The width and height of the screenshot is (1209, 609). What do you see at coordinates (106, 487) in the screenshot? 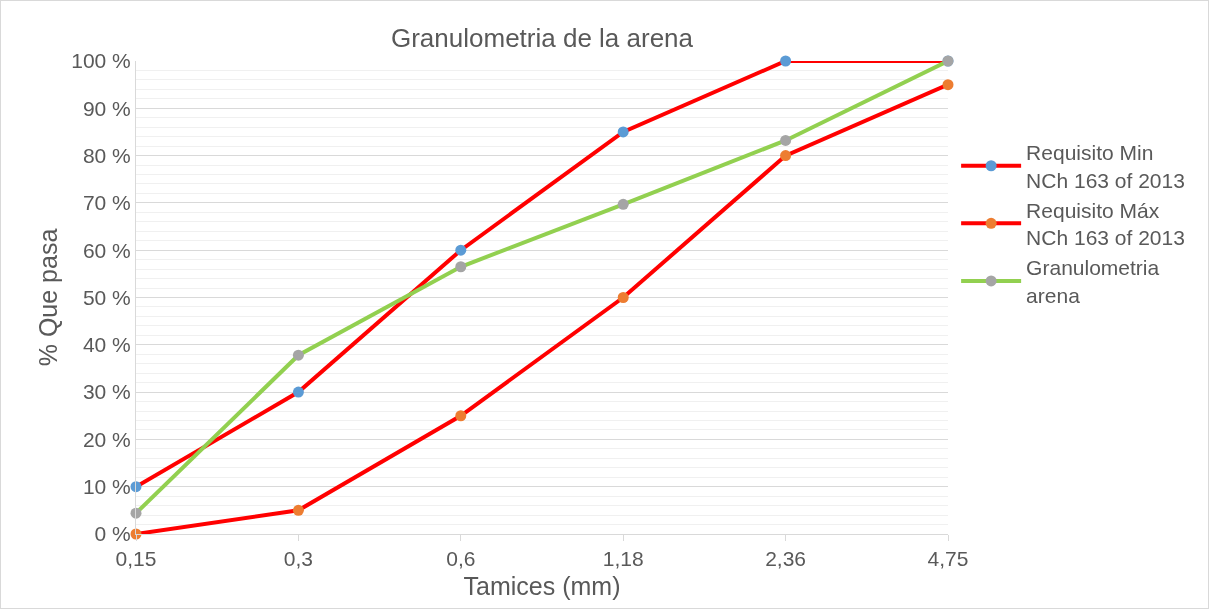
I see `y-tick-label: 10 %` at bounding box center [106, 487].